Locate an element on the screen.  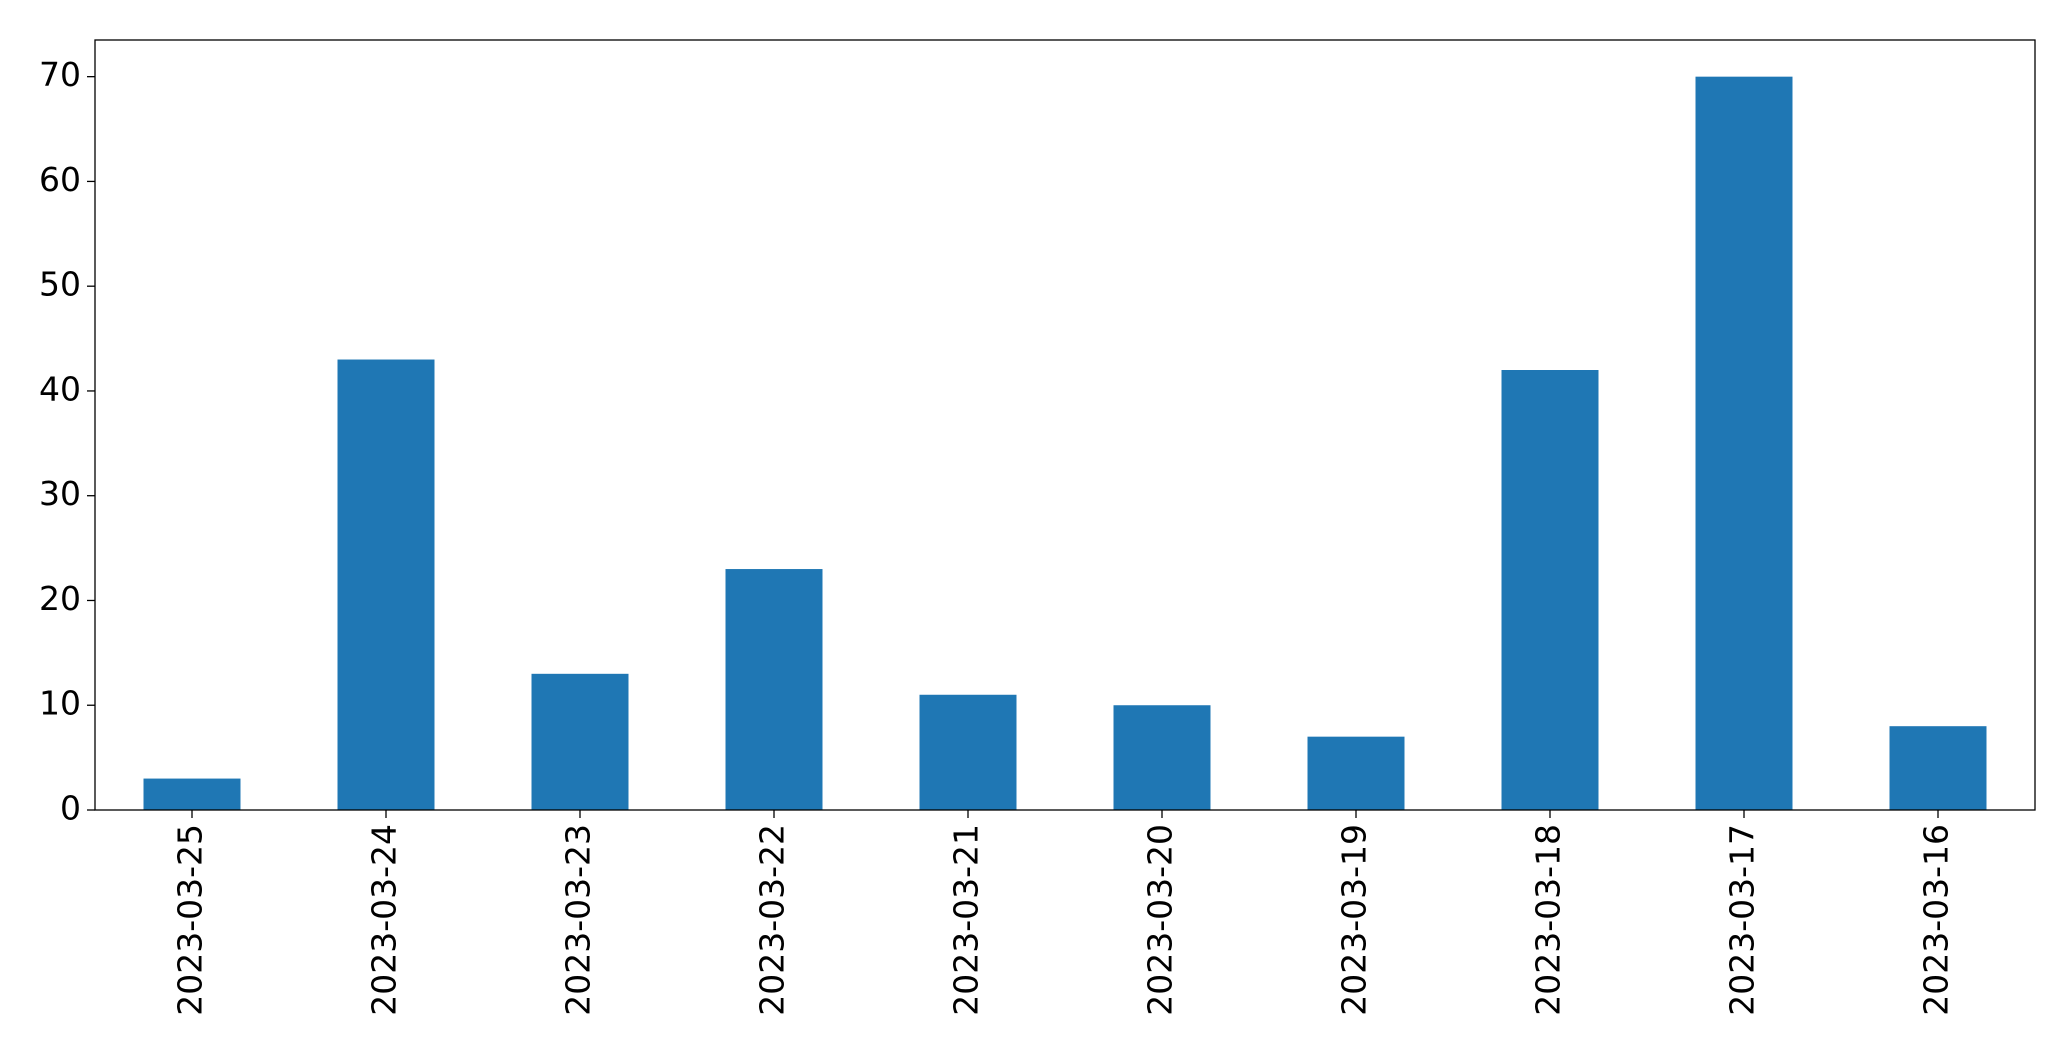
x-tick-label: 2023-03-22 is located at coordinates (772, 920).